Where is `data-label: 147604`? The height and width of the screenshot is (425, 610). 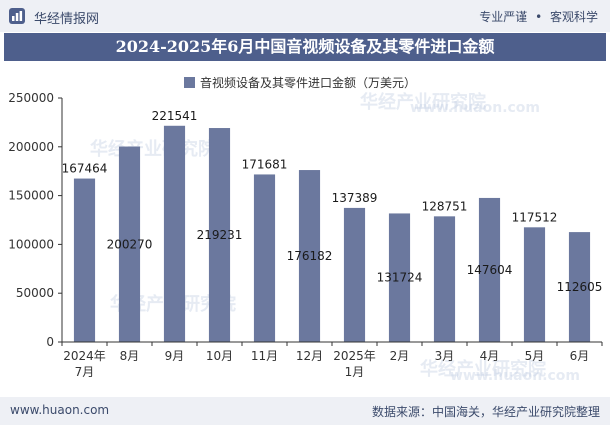
data-label: 147604 is located at coordinates (490, 270).